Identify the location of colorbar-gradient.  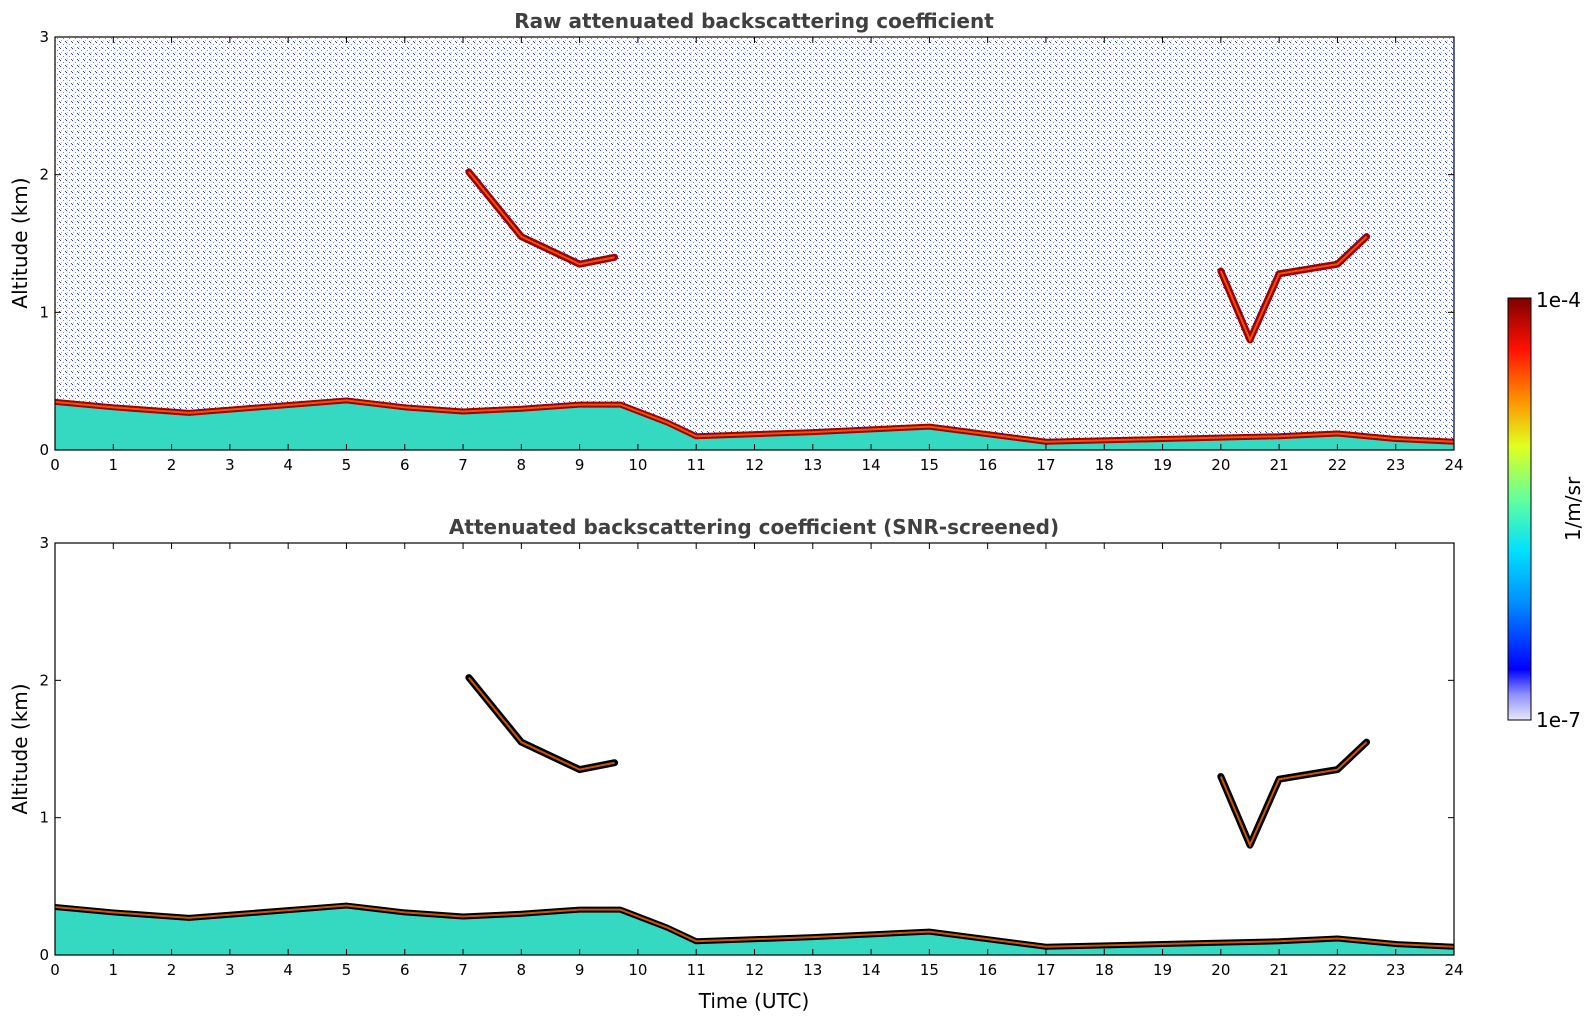
(1519, 509).